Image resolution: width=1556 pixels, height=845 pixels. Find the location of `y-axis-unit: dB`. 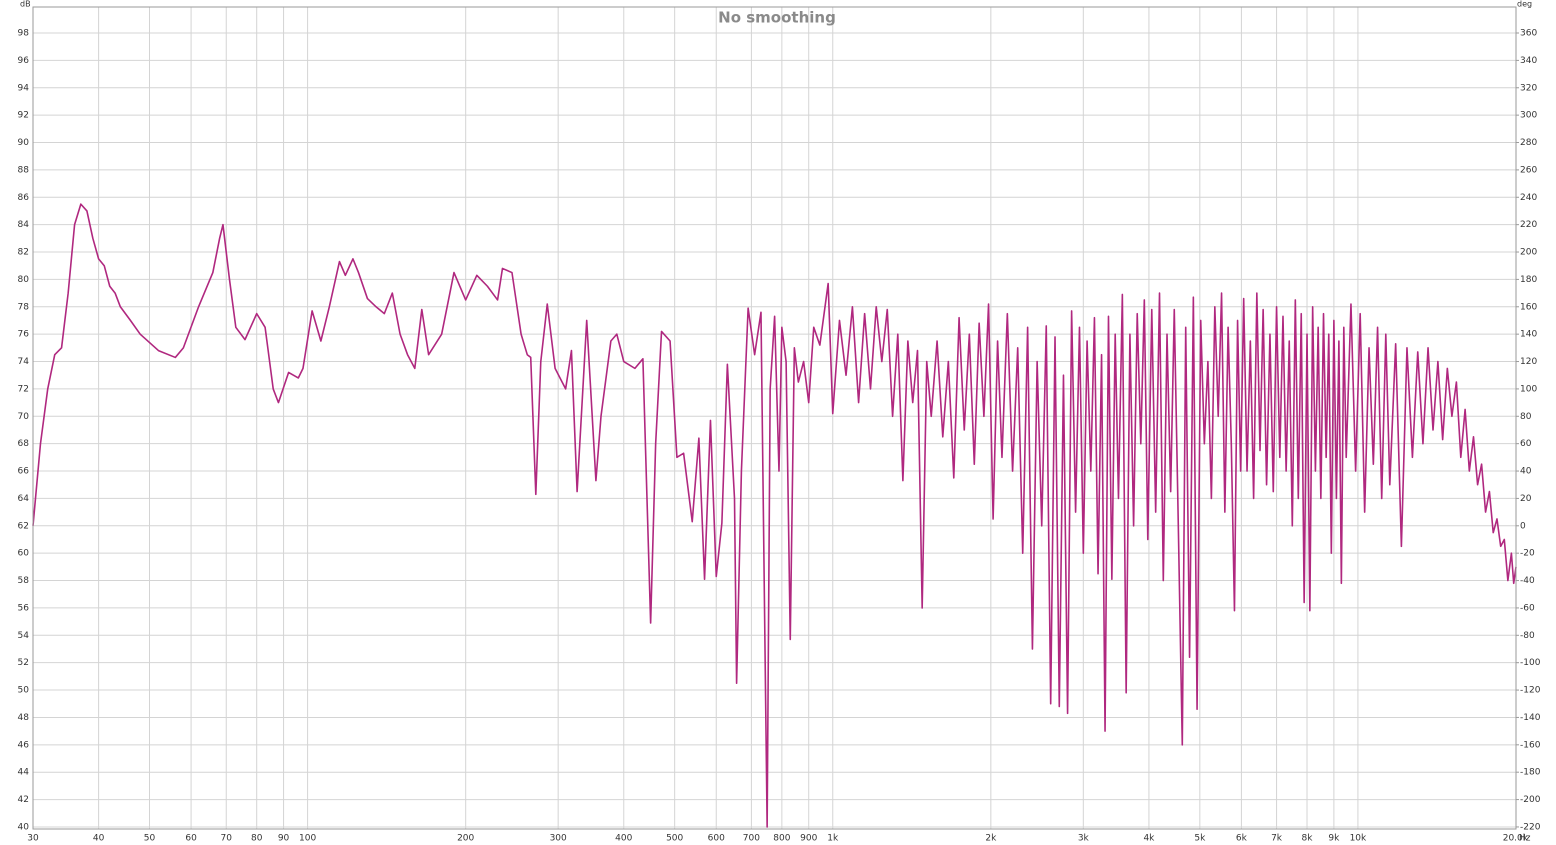

y-axis-unit: dB is located at coordinates (25, 4).